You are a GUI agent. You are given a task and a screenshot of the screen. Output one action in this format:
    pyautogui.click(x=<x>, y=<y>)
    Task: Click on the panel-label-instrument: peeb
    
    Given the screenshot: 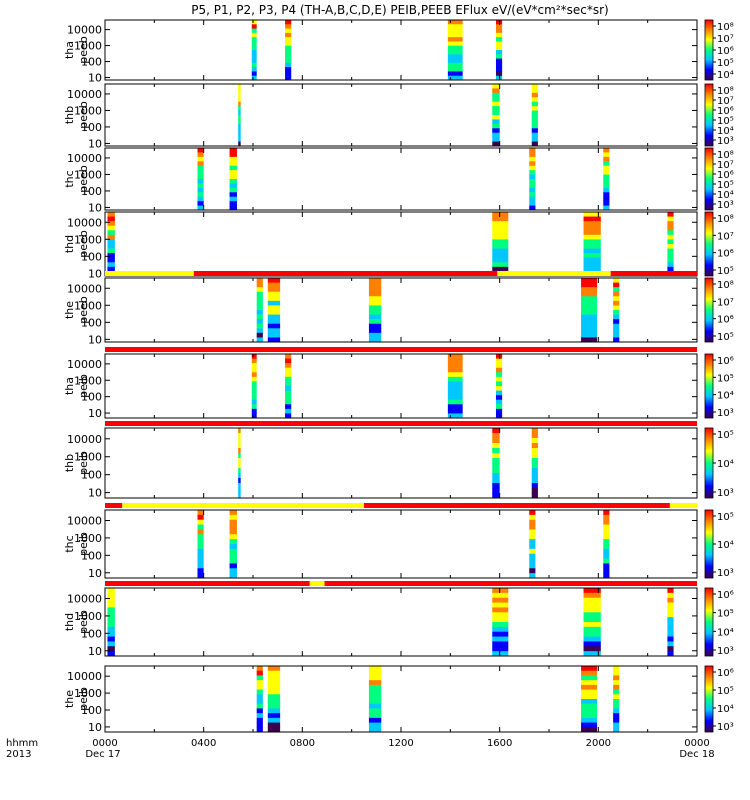 What is the action you would take?
    pyautogui.click(x=83, y=310)
    